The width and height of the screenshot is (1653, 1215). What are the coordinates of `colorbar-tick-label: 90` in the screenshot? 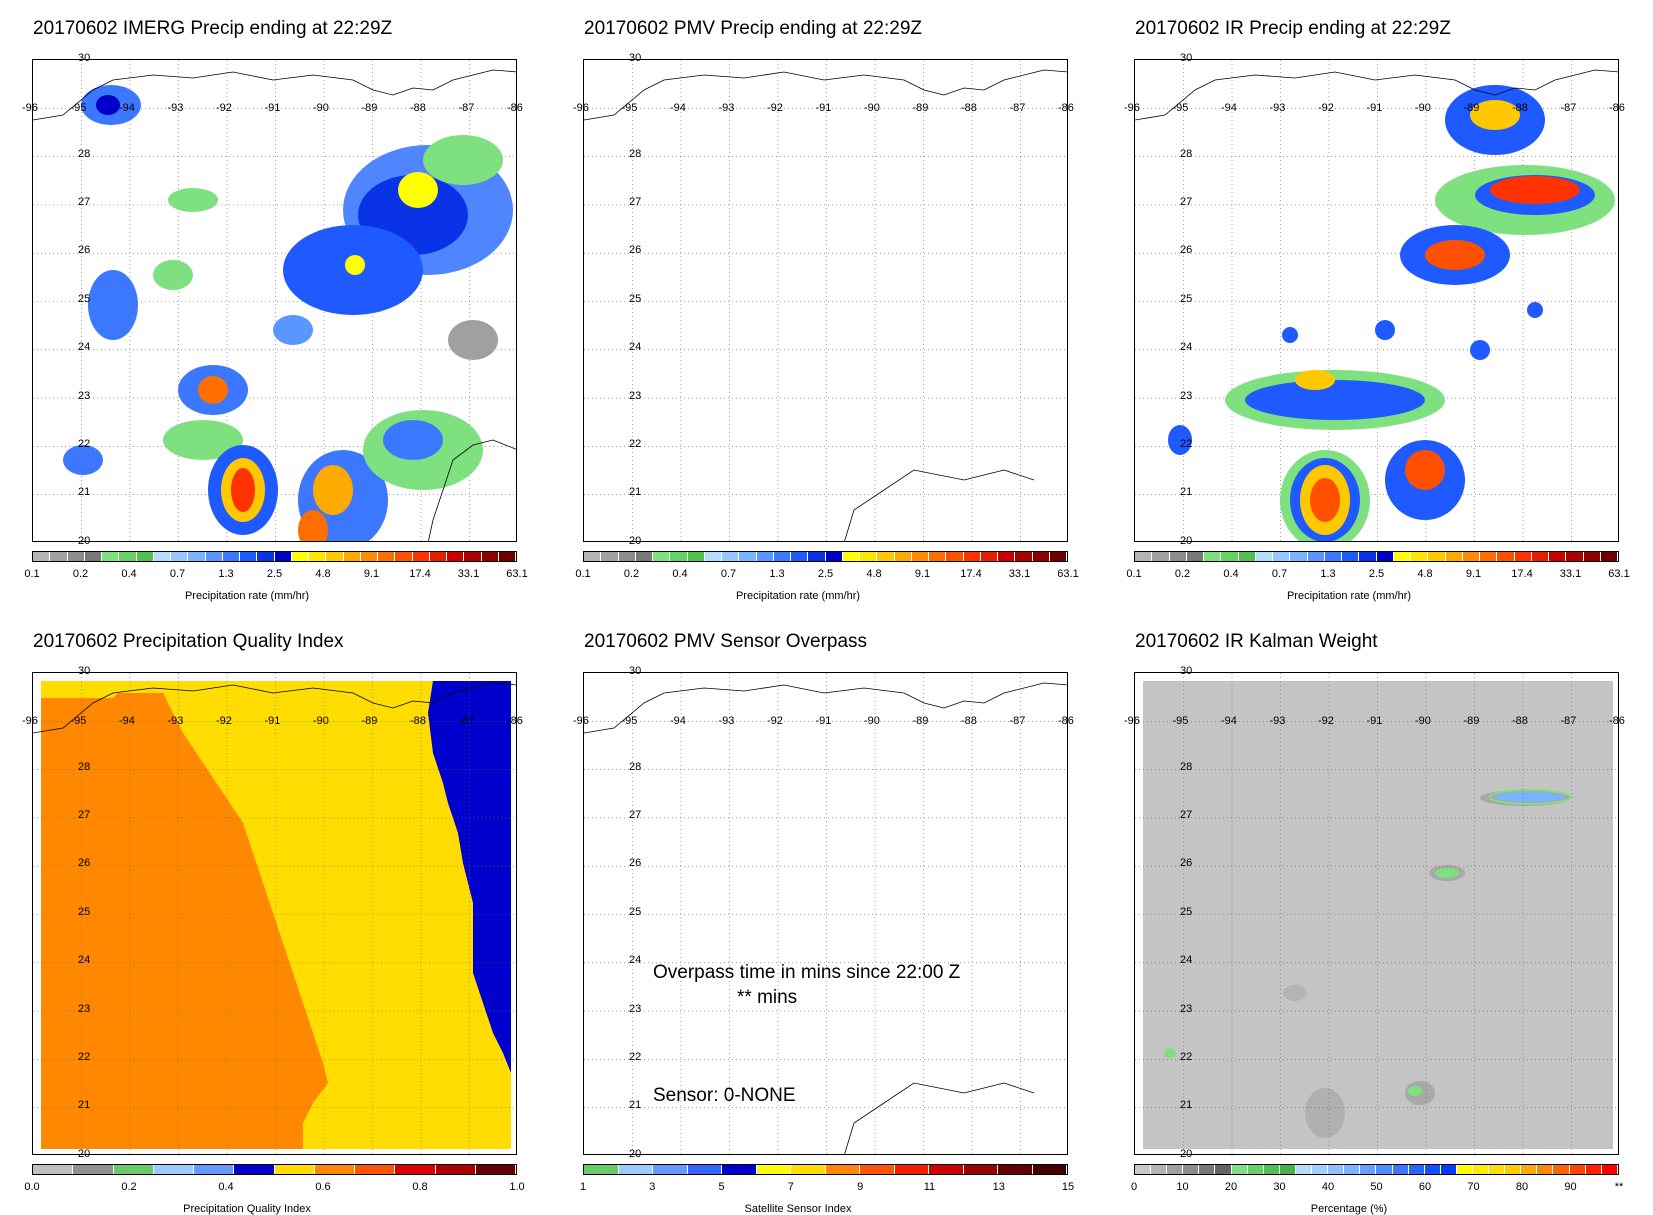 It's located at (1570, 1187).